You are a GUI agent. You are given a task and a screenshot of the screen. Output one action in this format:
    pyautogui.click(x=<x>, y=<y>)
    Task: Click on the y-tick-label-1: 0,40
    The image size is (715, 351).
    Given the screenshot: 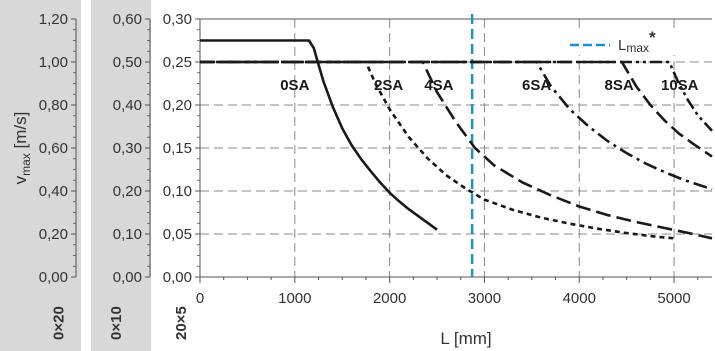 What is the action you would take?
    pyautogui.click(x=127, y=105)
    